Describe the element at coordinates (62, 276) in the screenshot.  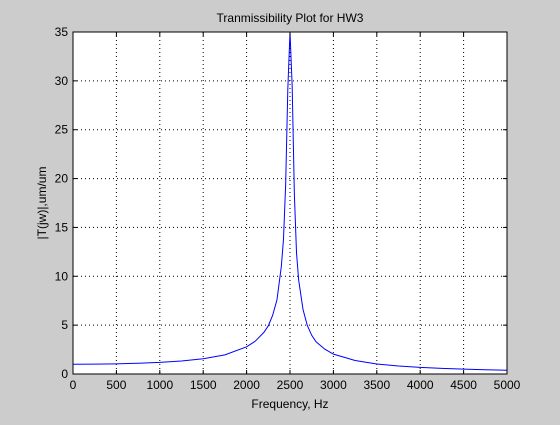
I see `y-tick-label: 10` at that location.